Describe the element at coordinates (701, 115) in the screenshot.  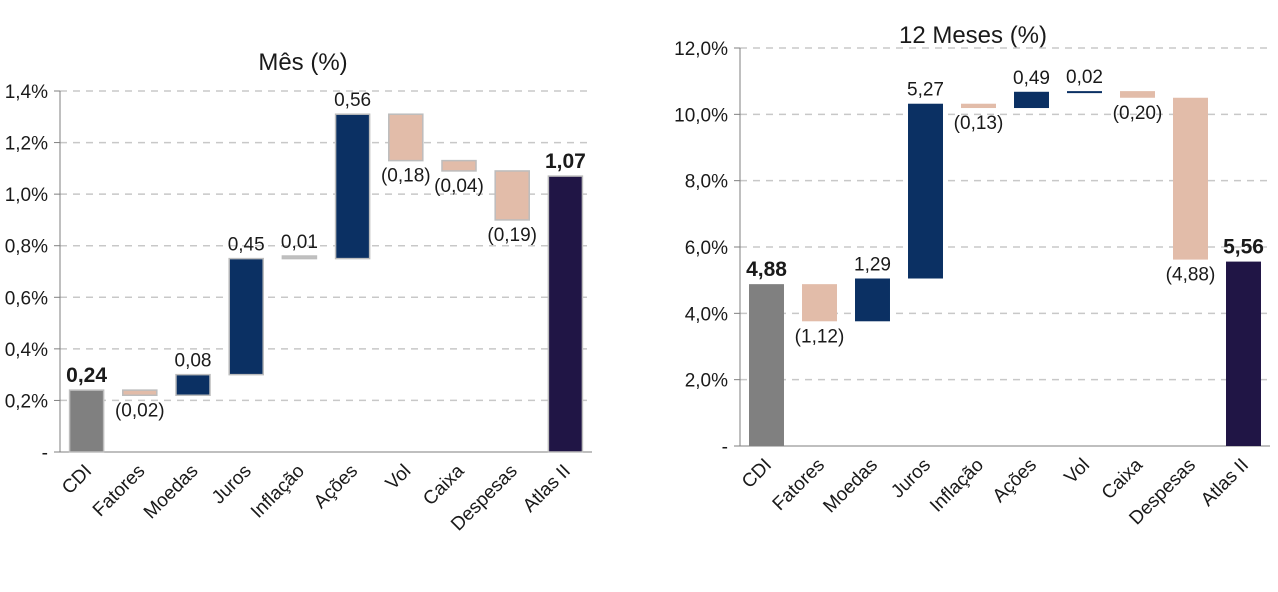
I see `y-tick-label: 10,0%` at that location.